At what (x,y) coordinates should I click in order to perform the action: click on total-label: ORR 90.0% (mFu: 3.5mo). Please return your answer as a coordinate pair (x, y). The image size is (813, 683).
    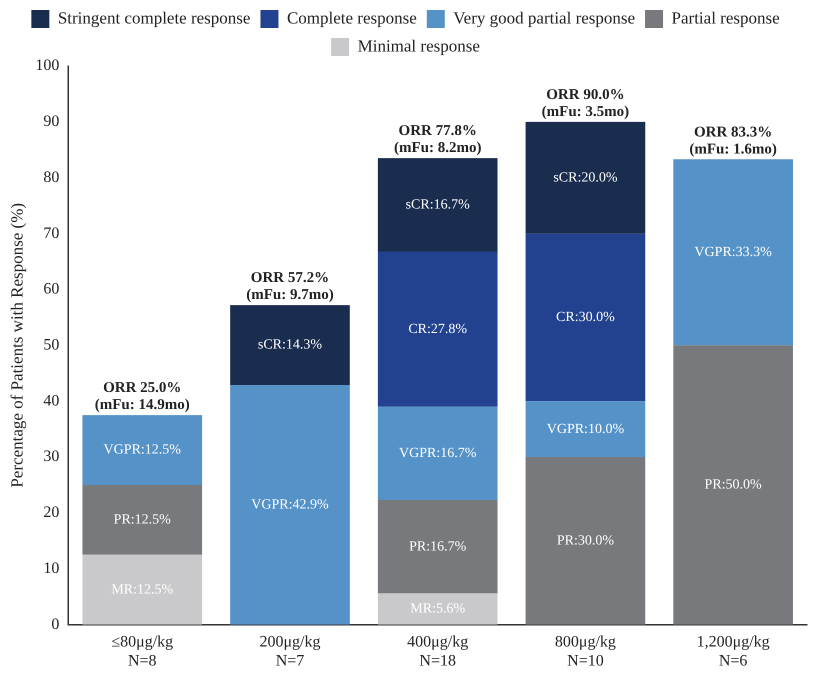
    Looking at the image, I should click on (586, 103).